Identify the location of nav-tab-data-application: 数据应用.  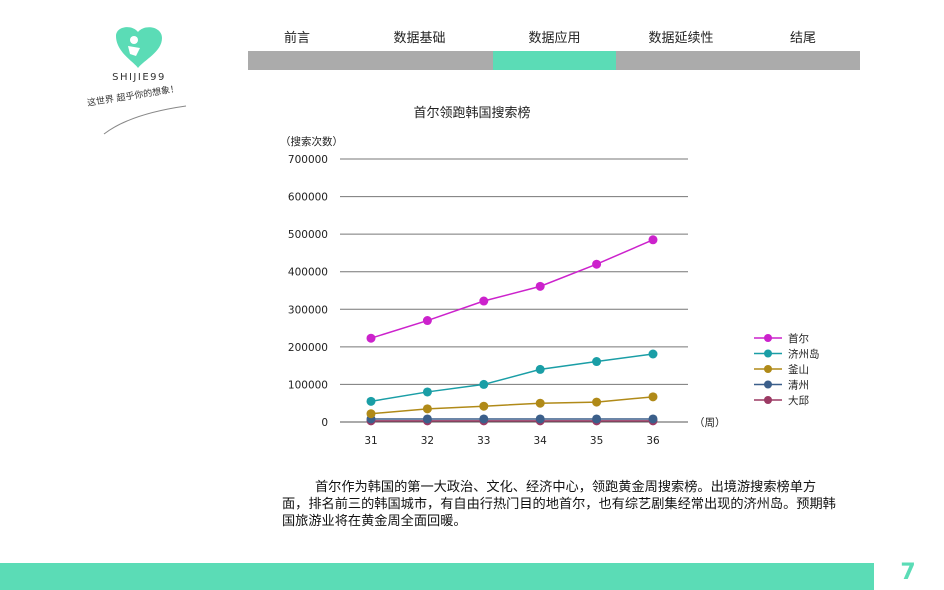
(554, 47).